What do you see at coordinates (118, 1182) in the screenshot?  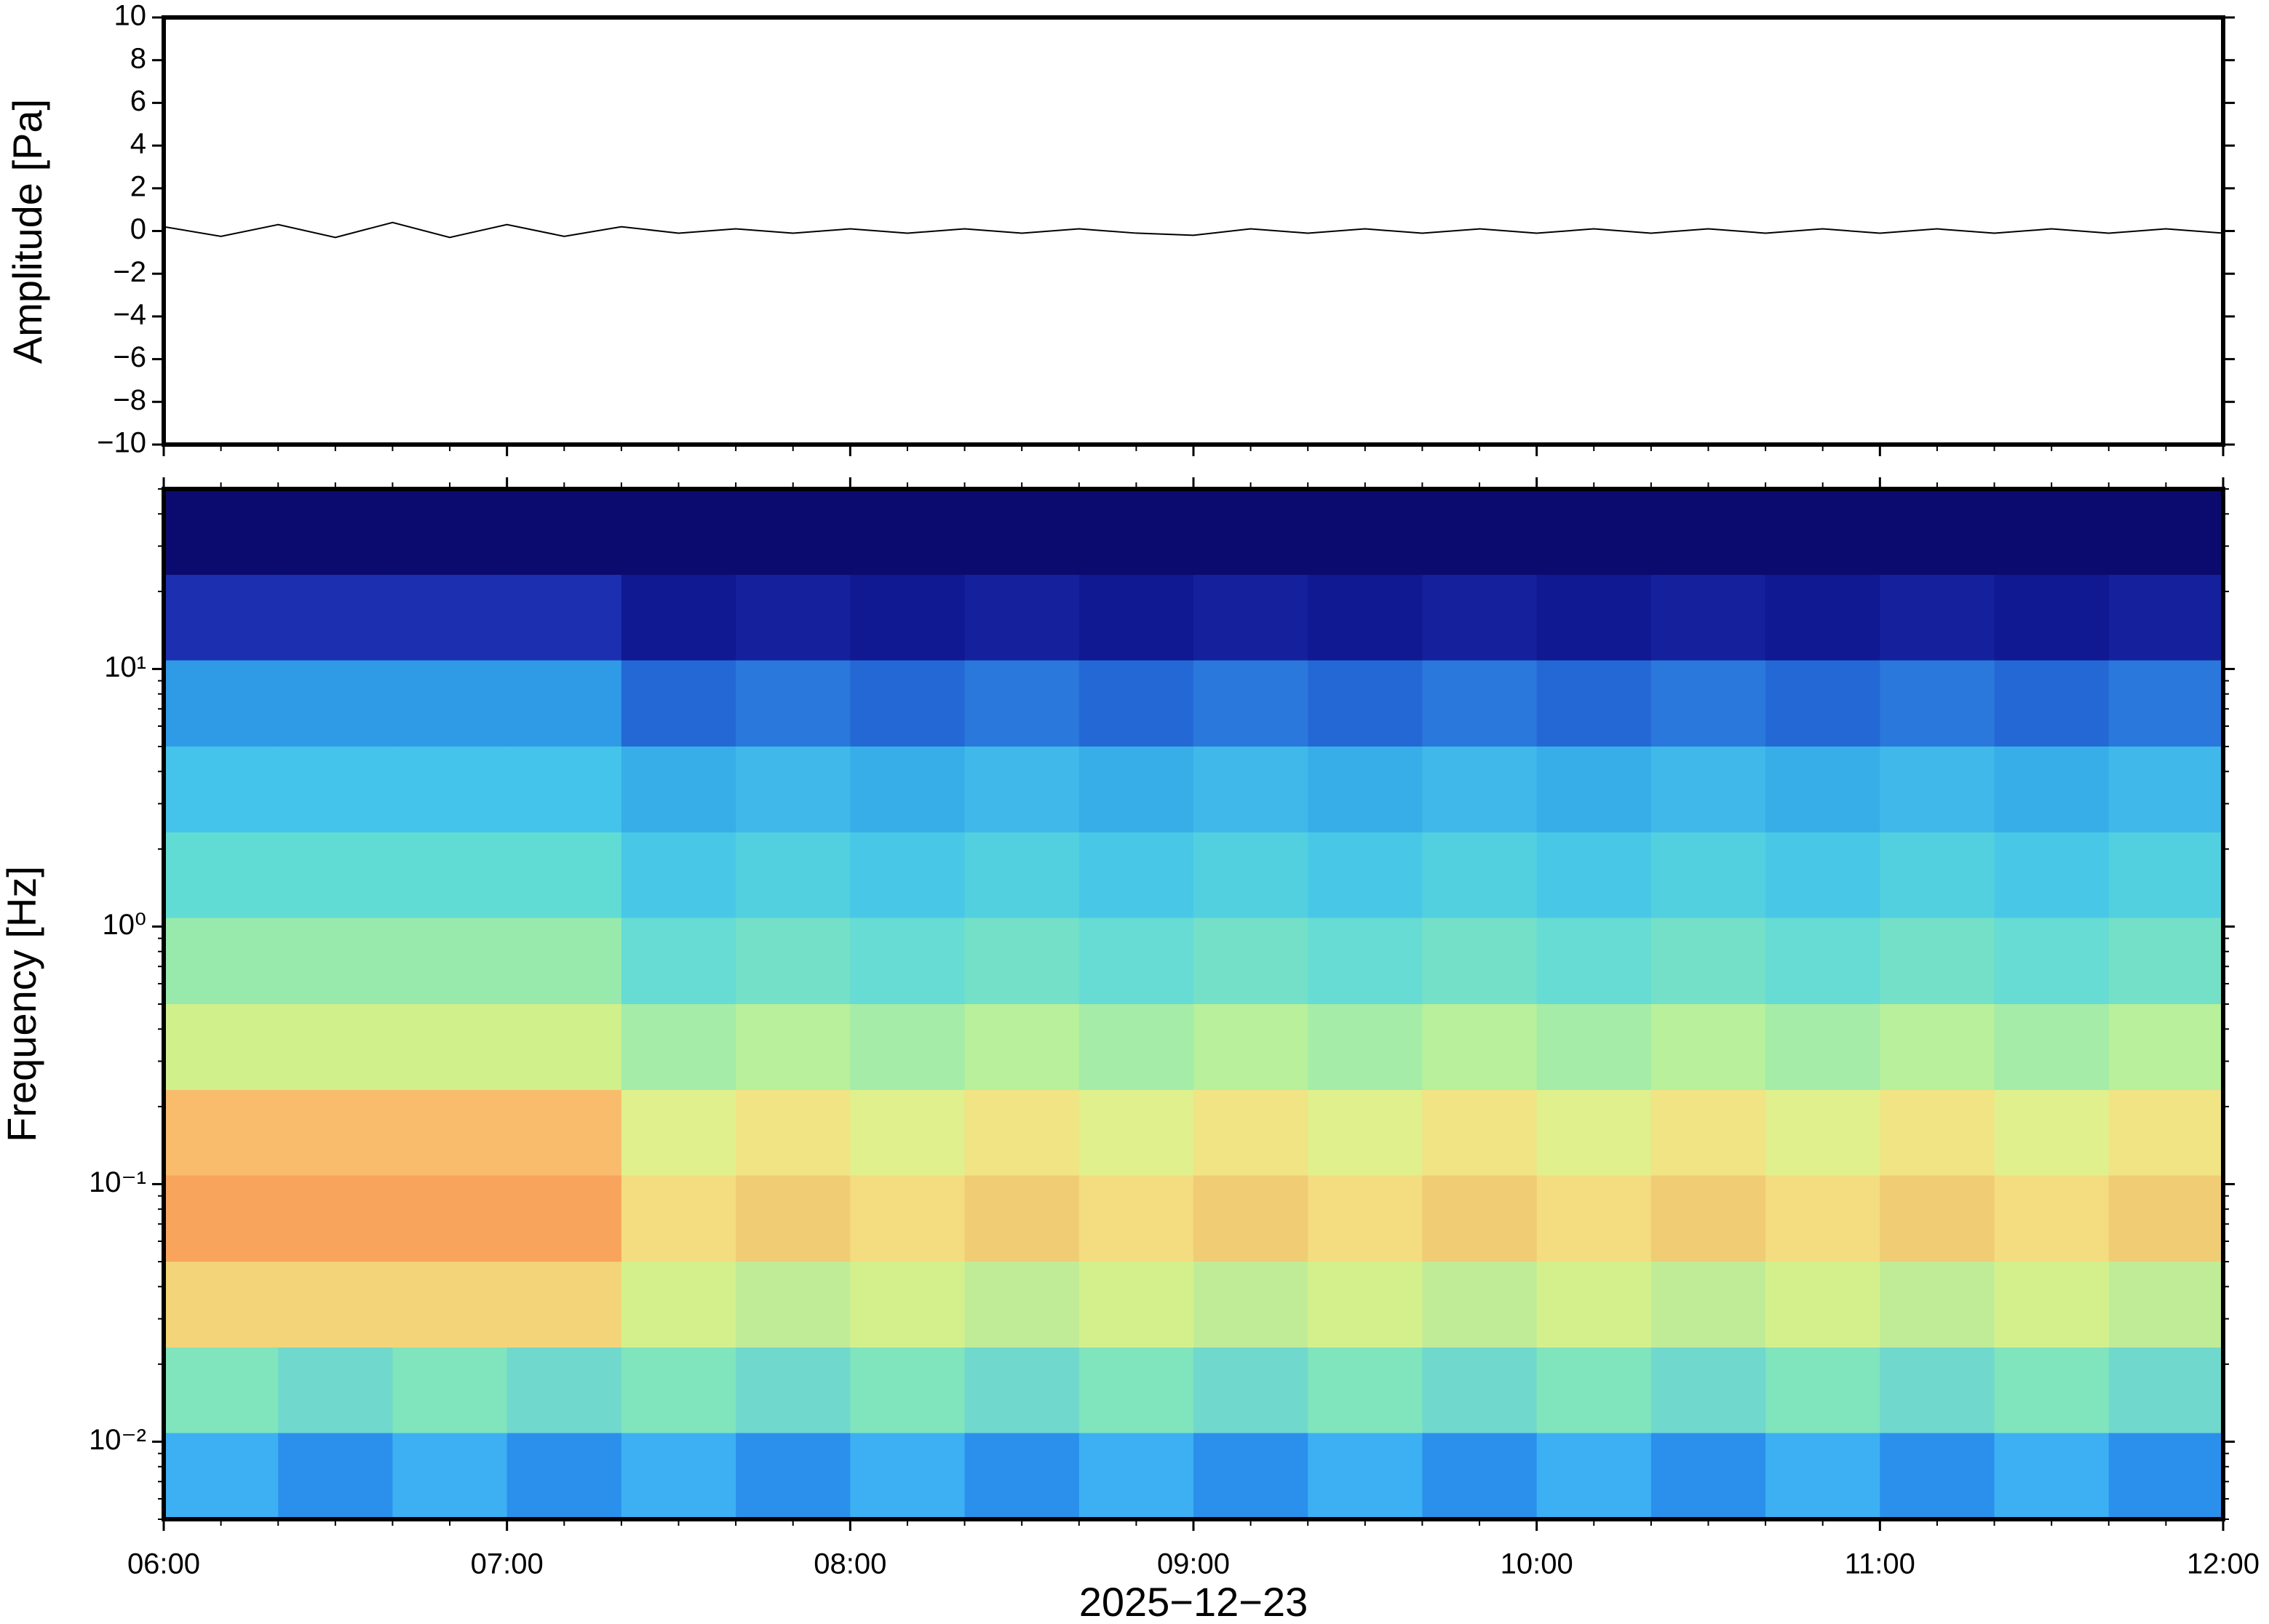 I see `y-tick-label: 10⁻¹` at bounding box center [118, 1182].